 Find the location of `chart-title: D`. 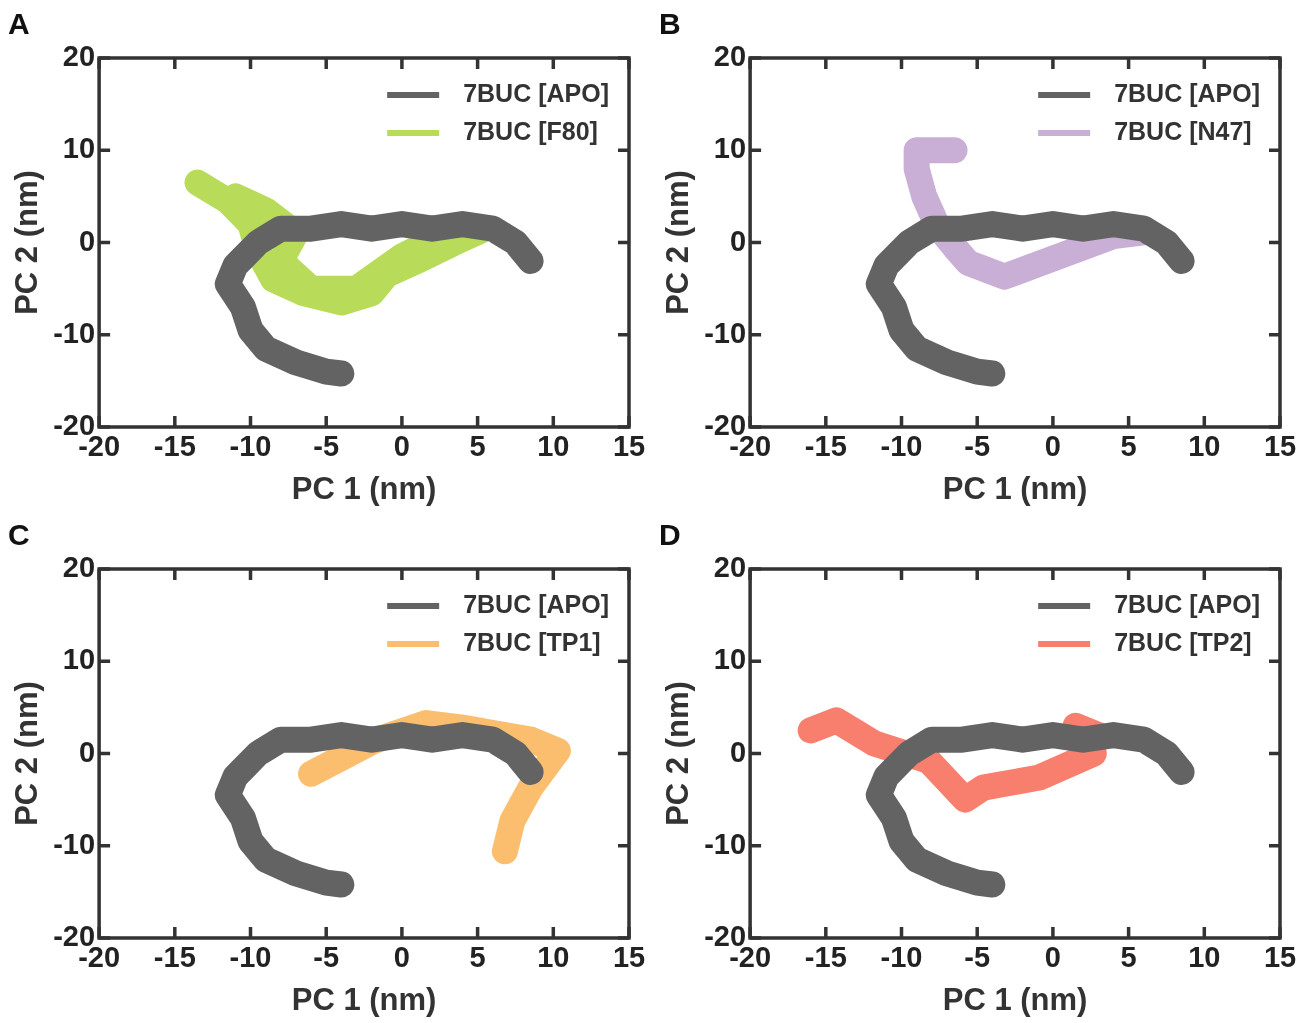

chart-title: D is located at coordinates (670, 535).